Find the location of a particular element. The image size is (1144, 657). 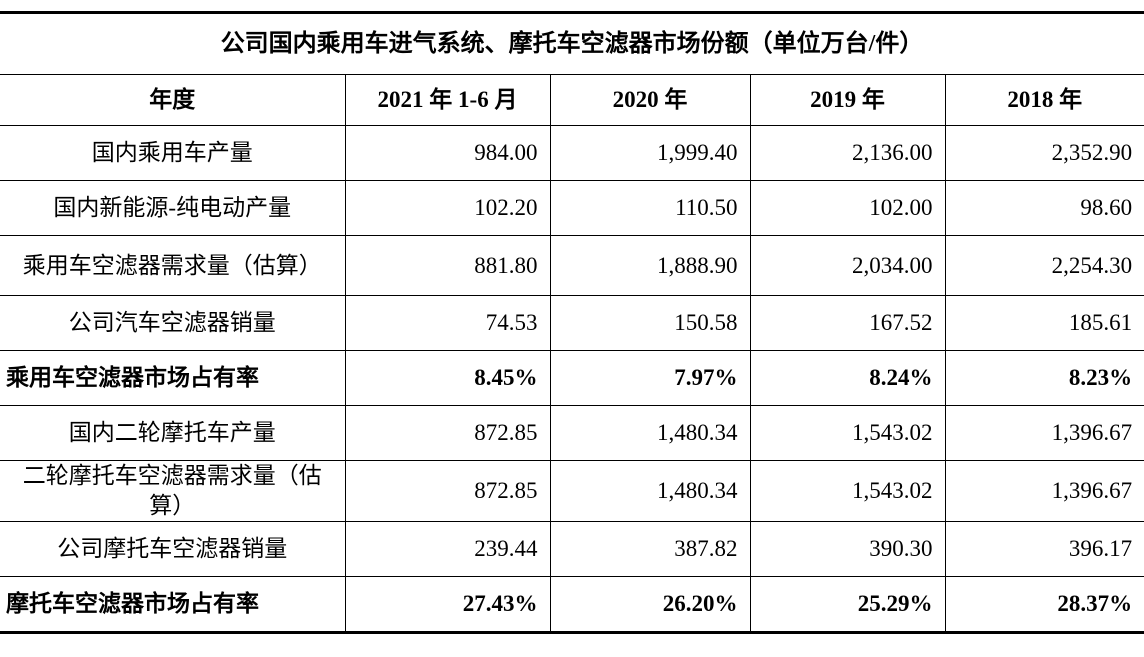

table-title: 公司国内乘用车进气系统、摩托车空滤器市场份额（单位万台/件） is located at coordinates (572, 43).